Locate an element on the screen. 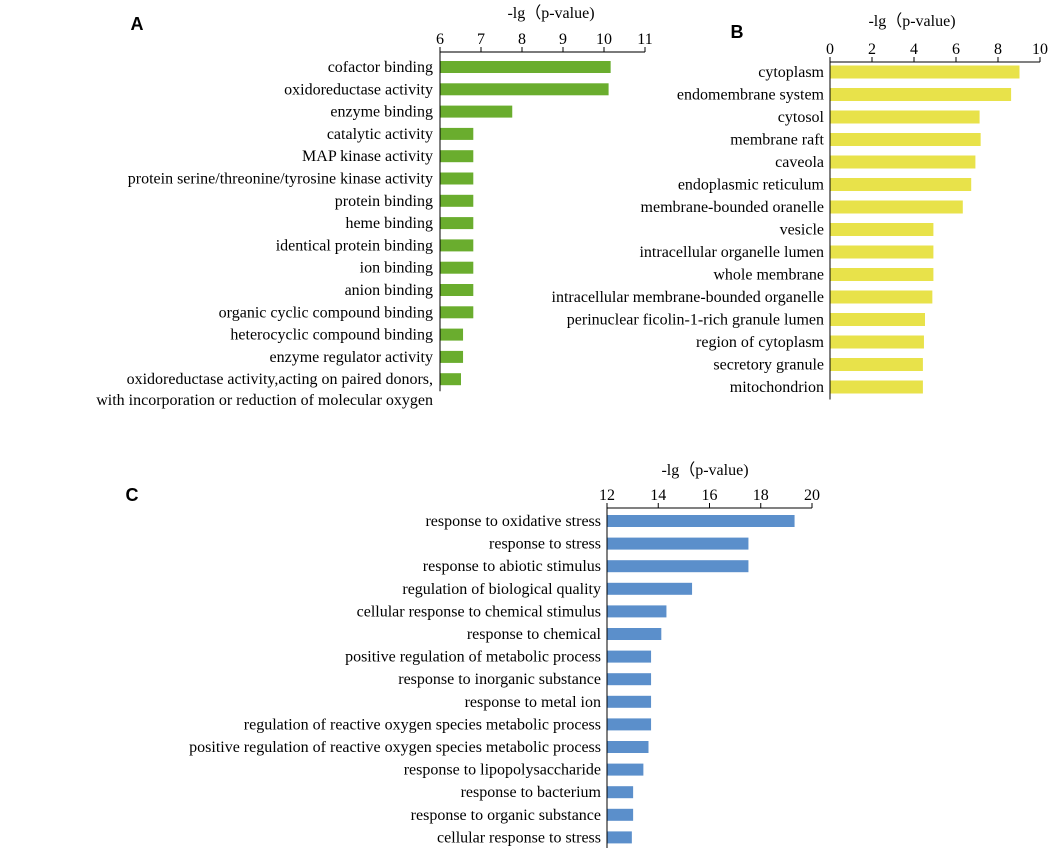 This screenshot has height=848, width=1052. category-label: endoplasmic reticulum is located at coordinates (751, 185).